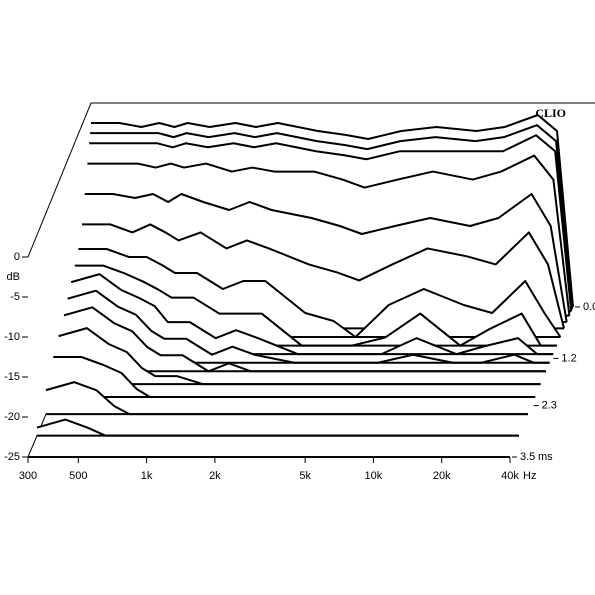  I want to click on x-tick-label: 2k, so click(215, 476).